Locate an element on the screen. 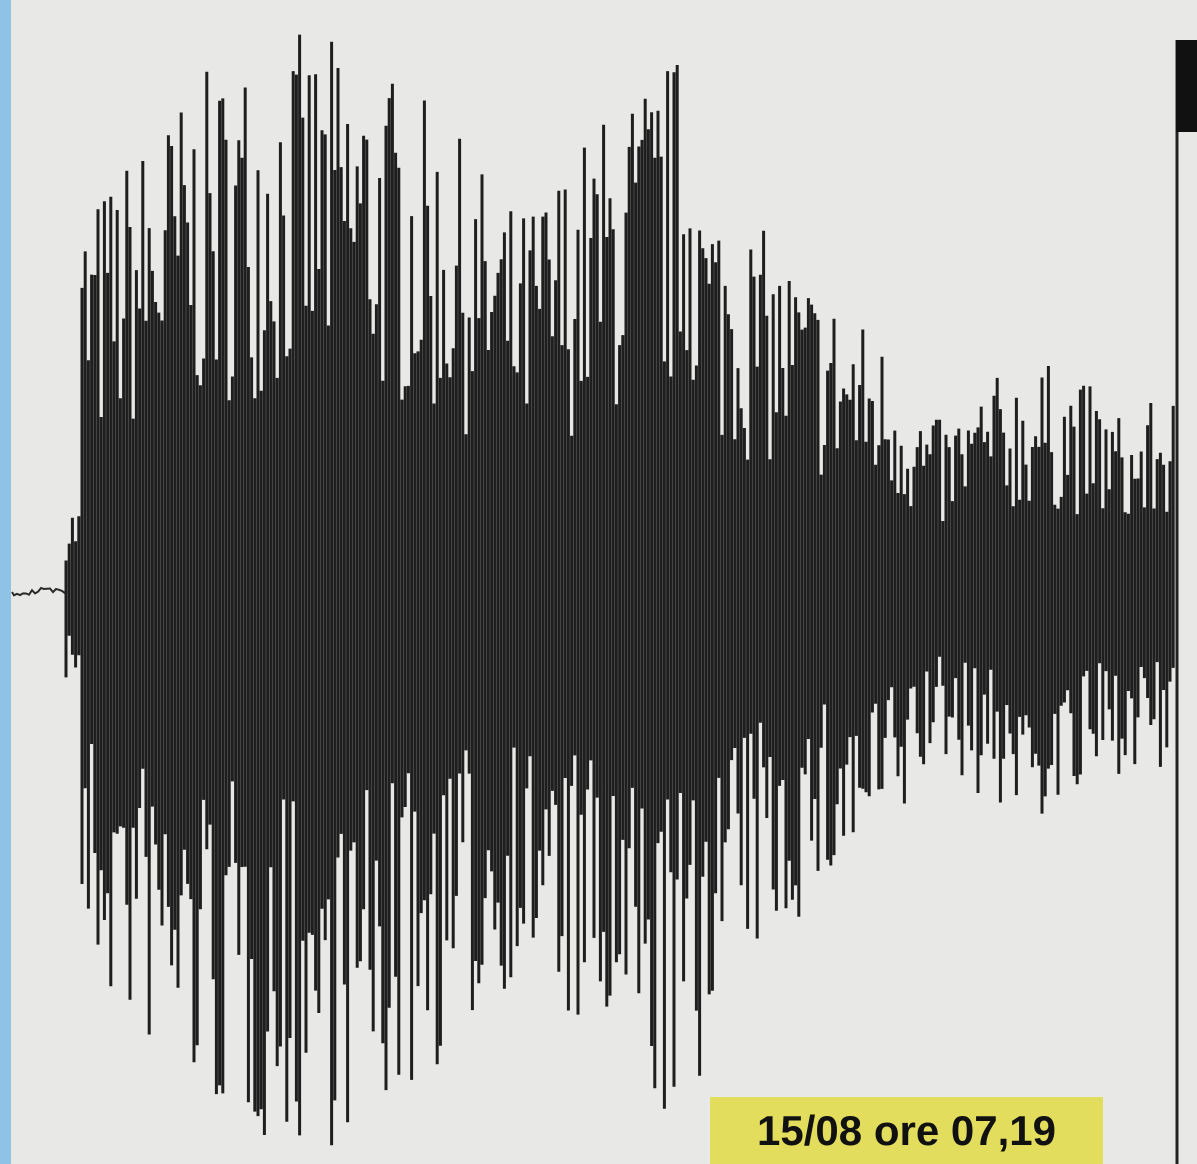 This screenshot has width=1197, height=1164. frame-block is located at coordinates (1186, 86).